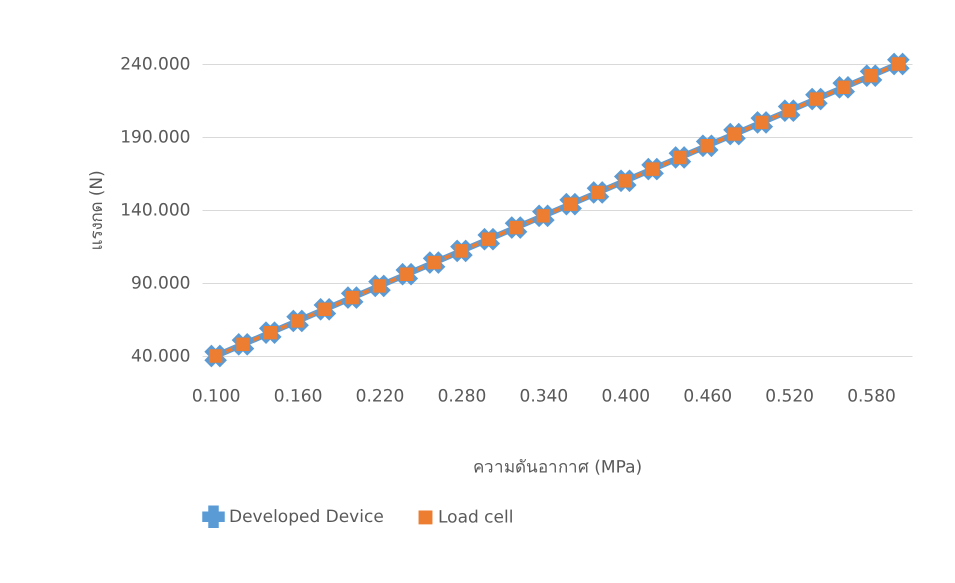  What do you see at coordinates (462, 396) in the screenshot?
I see `x-tick-label: 0.280` at bounding box center [462, 396].